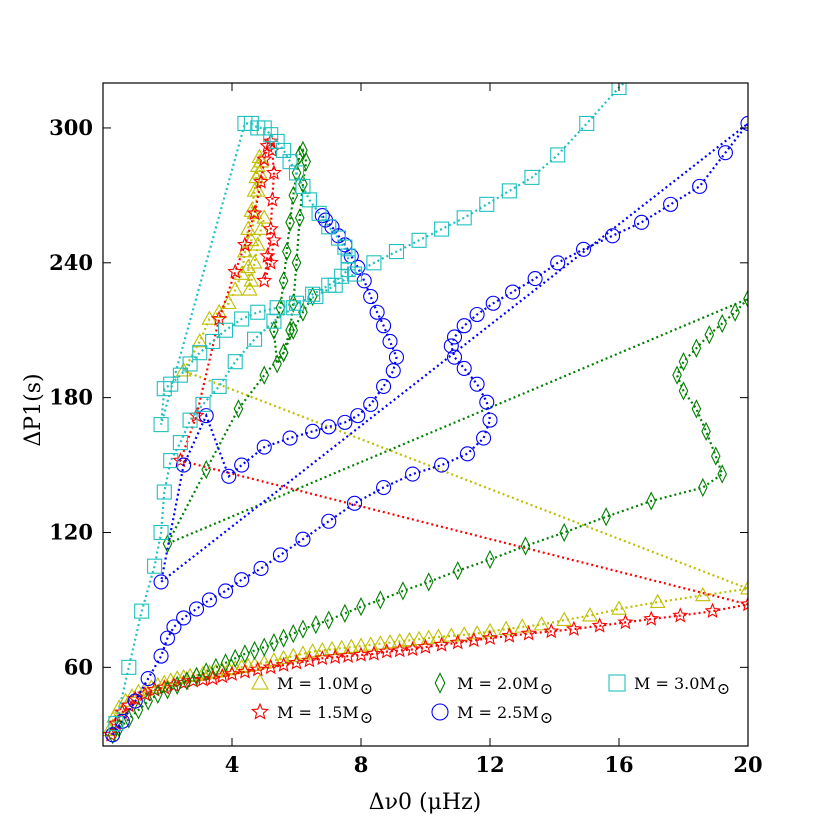 The height and width of the screenshot is (830, 830). I want to click on x-tick-label: 8, so click(361, 764).